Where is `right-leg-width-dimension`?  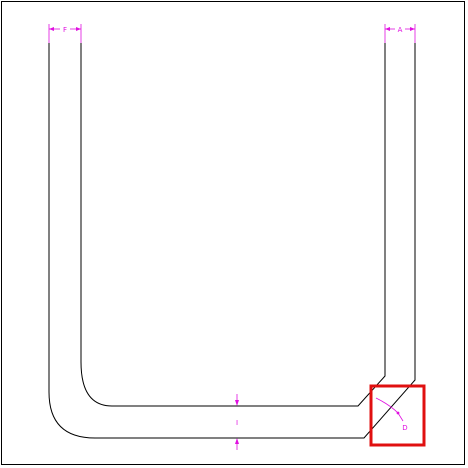
right-leg-width-dimension is located at coordinates (400, 33).